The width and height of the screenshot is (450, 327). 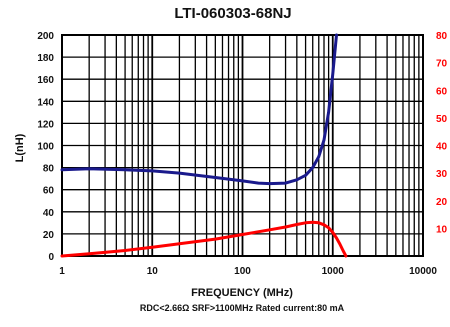 What do you see at coordinates (442, 64) in the screenshot?
I see `y2-tick-label: 70` at bounding box center [442, 64].